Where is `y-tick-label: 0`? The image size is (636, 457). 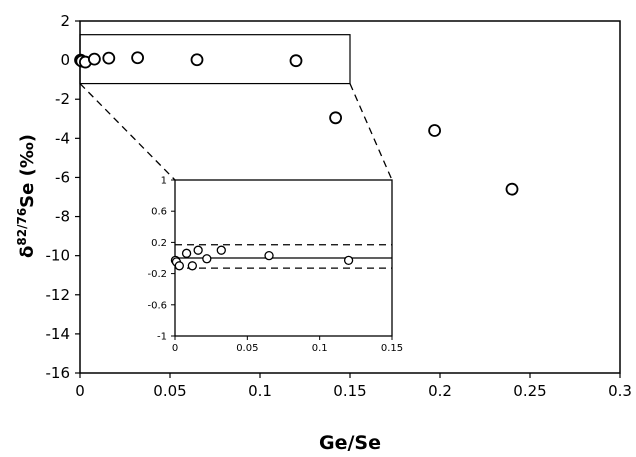
y-tick-label: 0 is located at coordinates (65, 60).